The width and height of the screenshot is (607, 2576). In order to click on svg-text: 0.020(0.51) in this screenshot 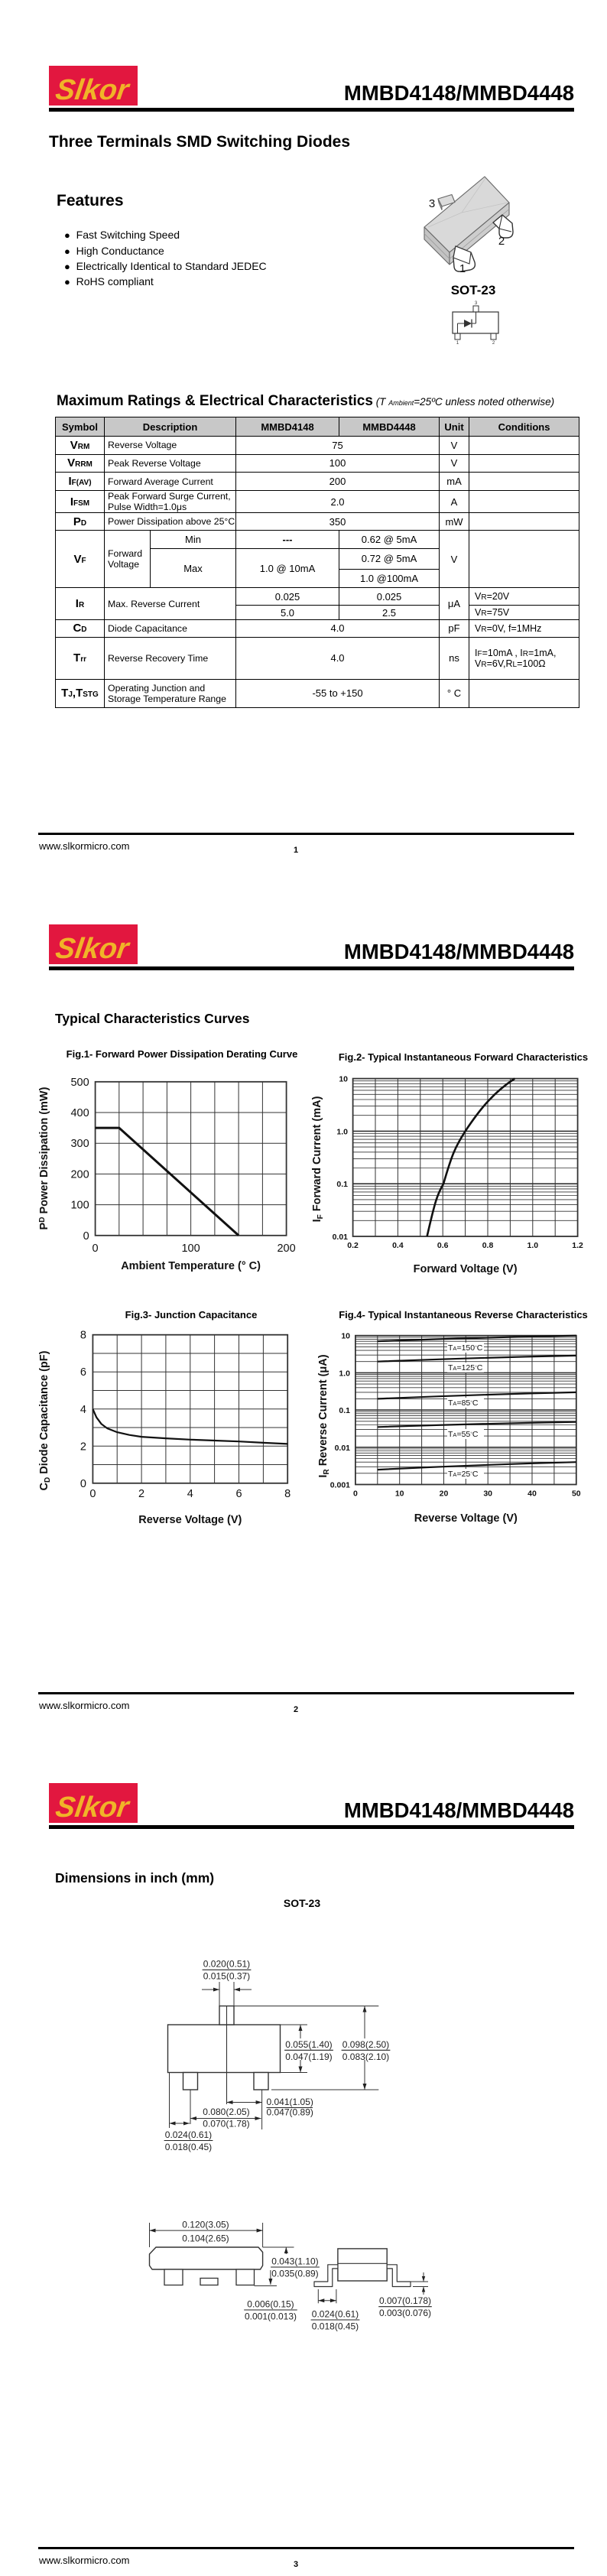, I will do `click(226, 1965)`.